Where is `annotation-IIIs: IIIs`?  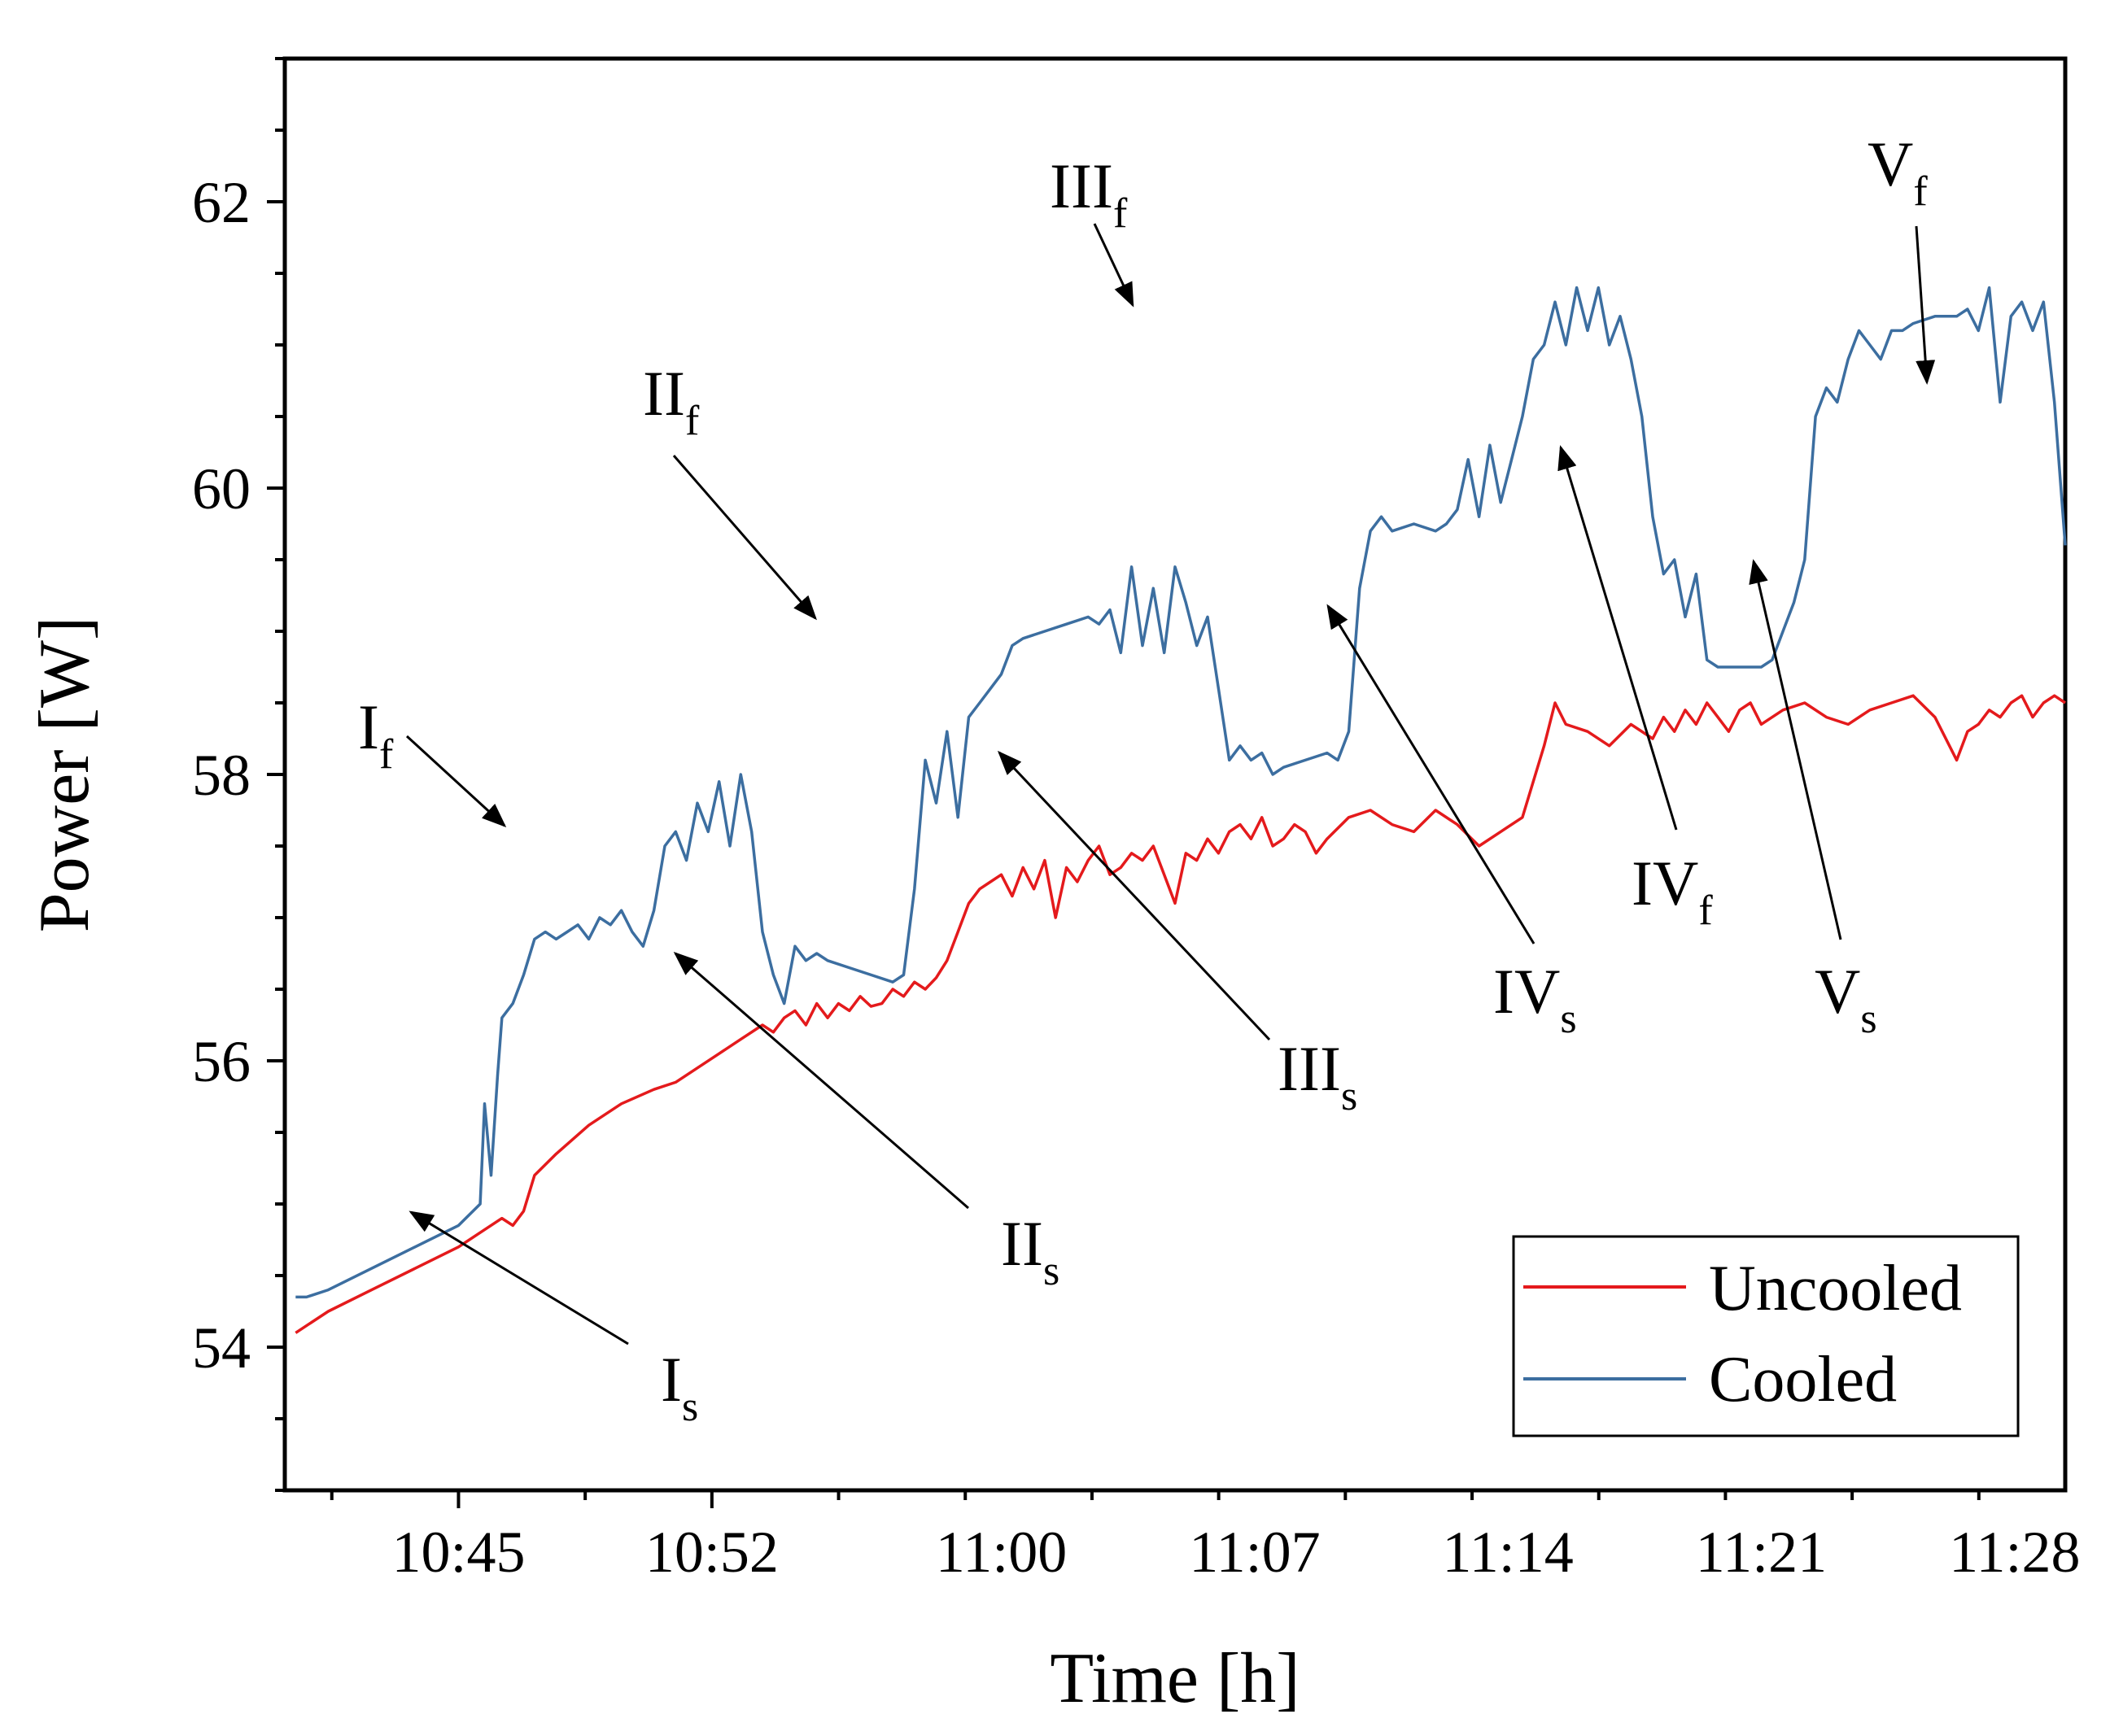 annotation-IIIs: IIIs is located at coordinates (1177, 934).